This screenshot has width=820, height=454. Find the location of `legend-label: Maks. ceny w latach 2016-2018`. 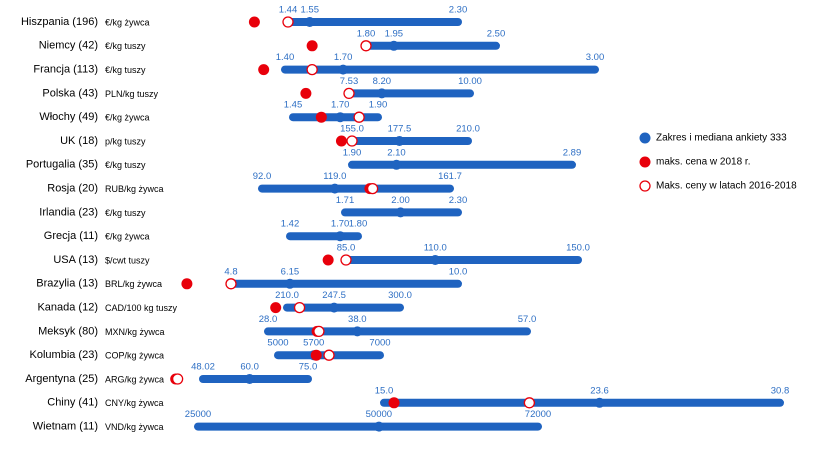

legend-label: Maks. ceny w latach 2016-2018 is located at coordinates (726, 186).